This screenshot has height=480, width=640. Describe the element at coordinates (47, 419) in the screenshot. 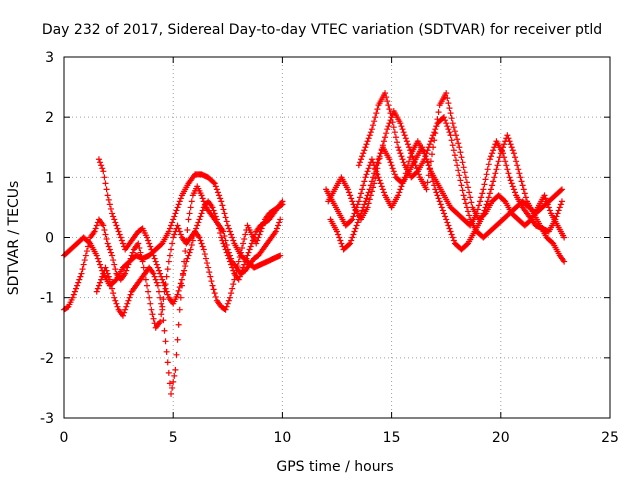

I see `y-tick-label: -3` at that location.